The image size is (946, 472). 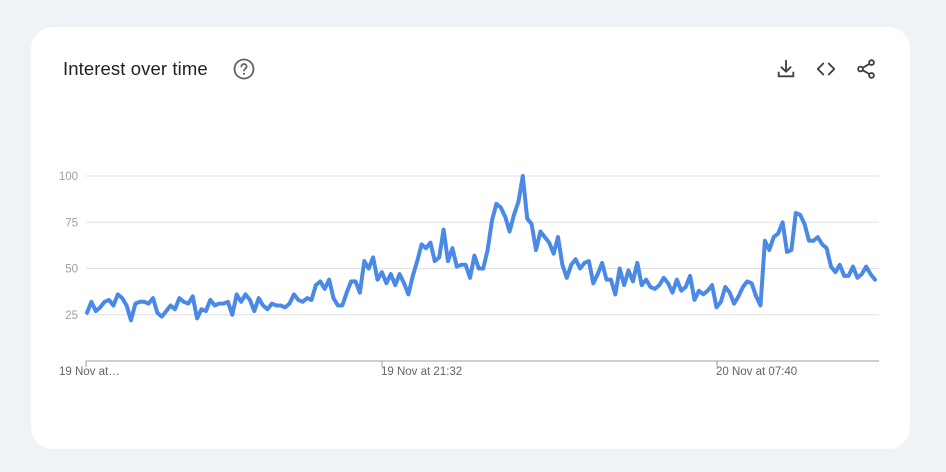 What do you see at coordinates (68, 177) in the screenshot?
I see `y-tick-label: 100` at bounding box center [68, 177].